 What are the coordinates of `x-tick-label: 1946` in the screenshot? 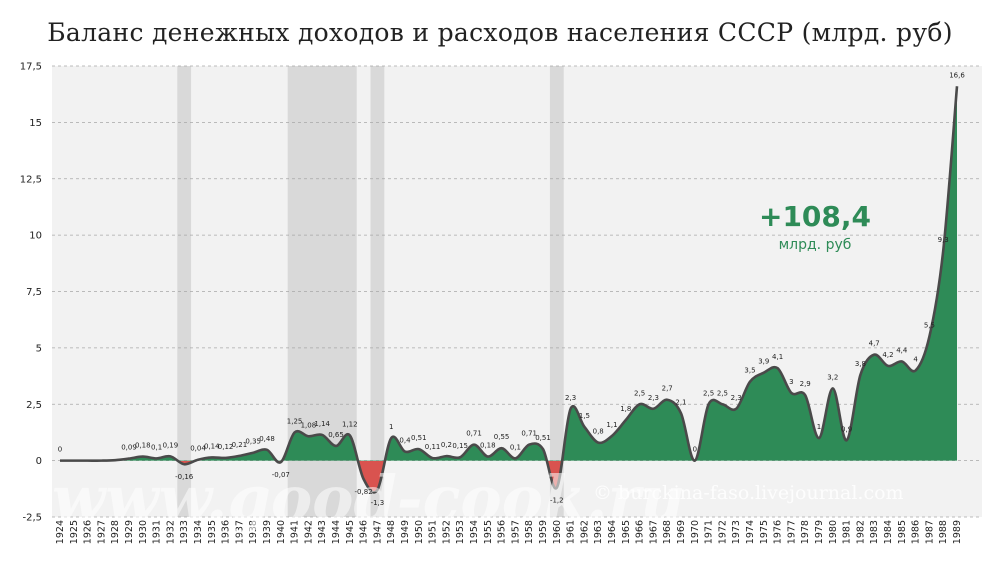 It's located at (364, 532).